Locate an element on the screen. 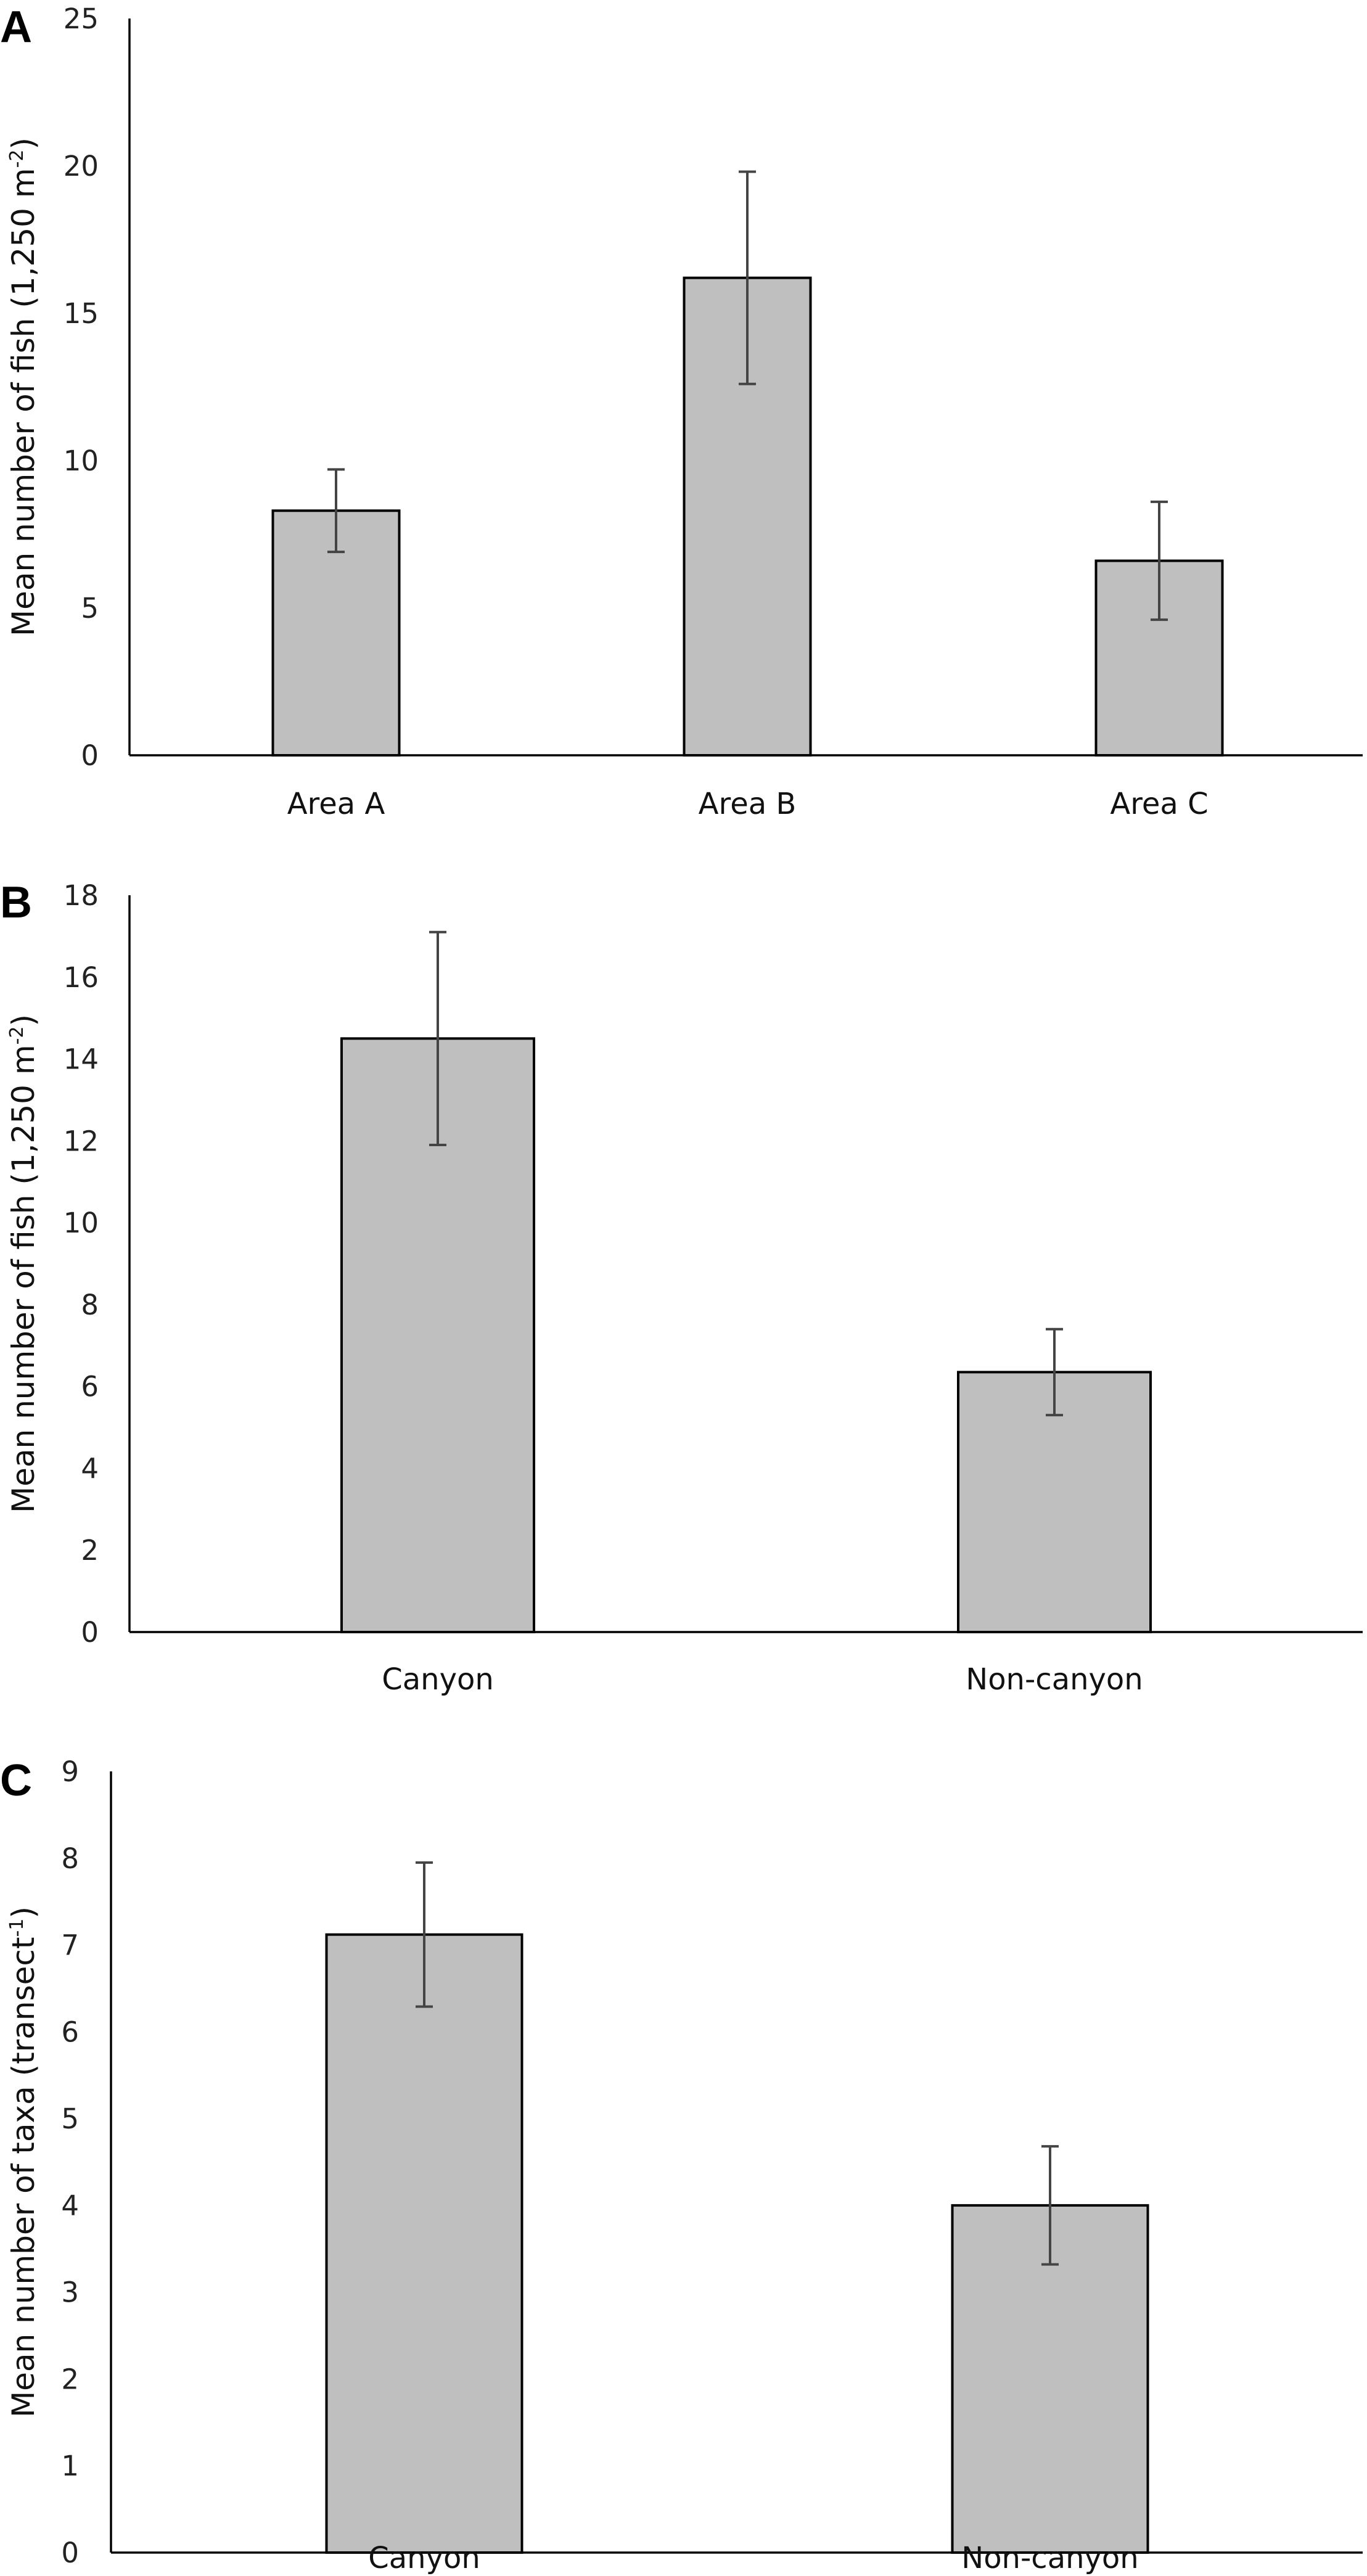 Image resolution: width=1367 pixels, height=2576 pixels. y-axis-title: Mean number of taxa (transect-1) is located at coordinates (24, 2162).